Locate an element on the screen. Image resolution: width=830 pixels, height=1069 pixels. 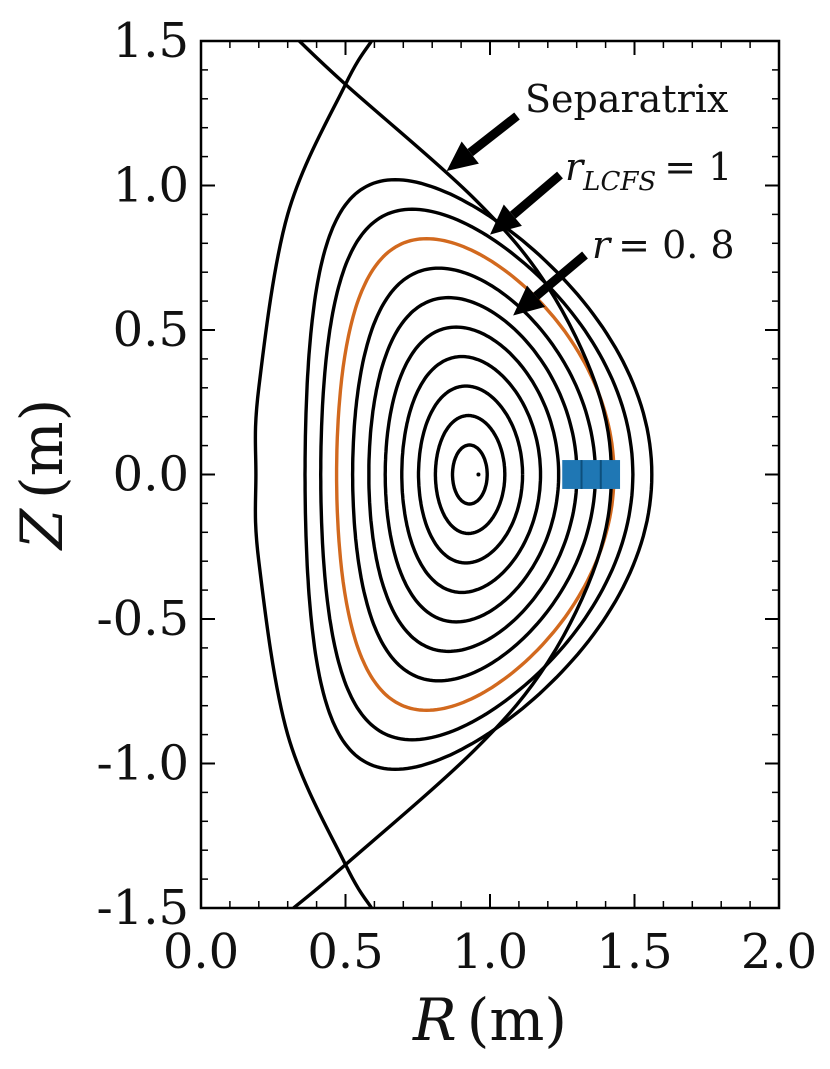
annotation-r-lcfs: rLCFS = 1 is located at coordinates (648, 171).